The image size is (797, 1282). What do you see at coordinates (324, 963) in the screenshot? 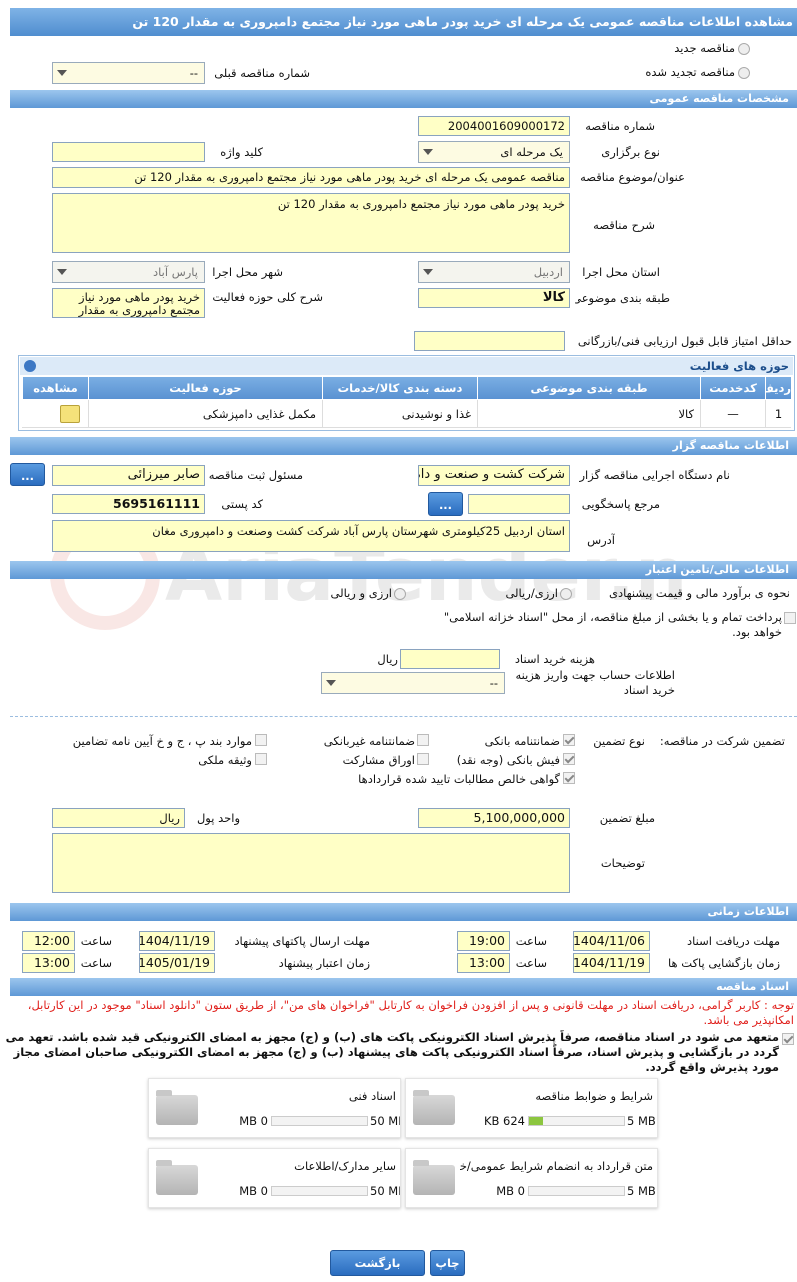
I see `label: زمان اعتبار پیشنهاد` at bounding box center [324, 963].